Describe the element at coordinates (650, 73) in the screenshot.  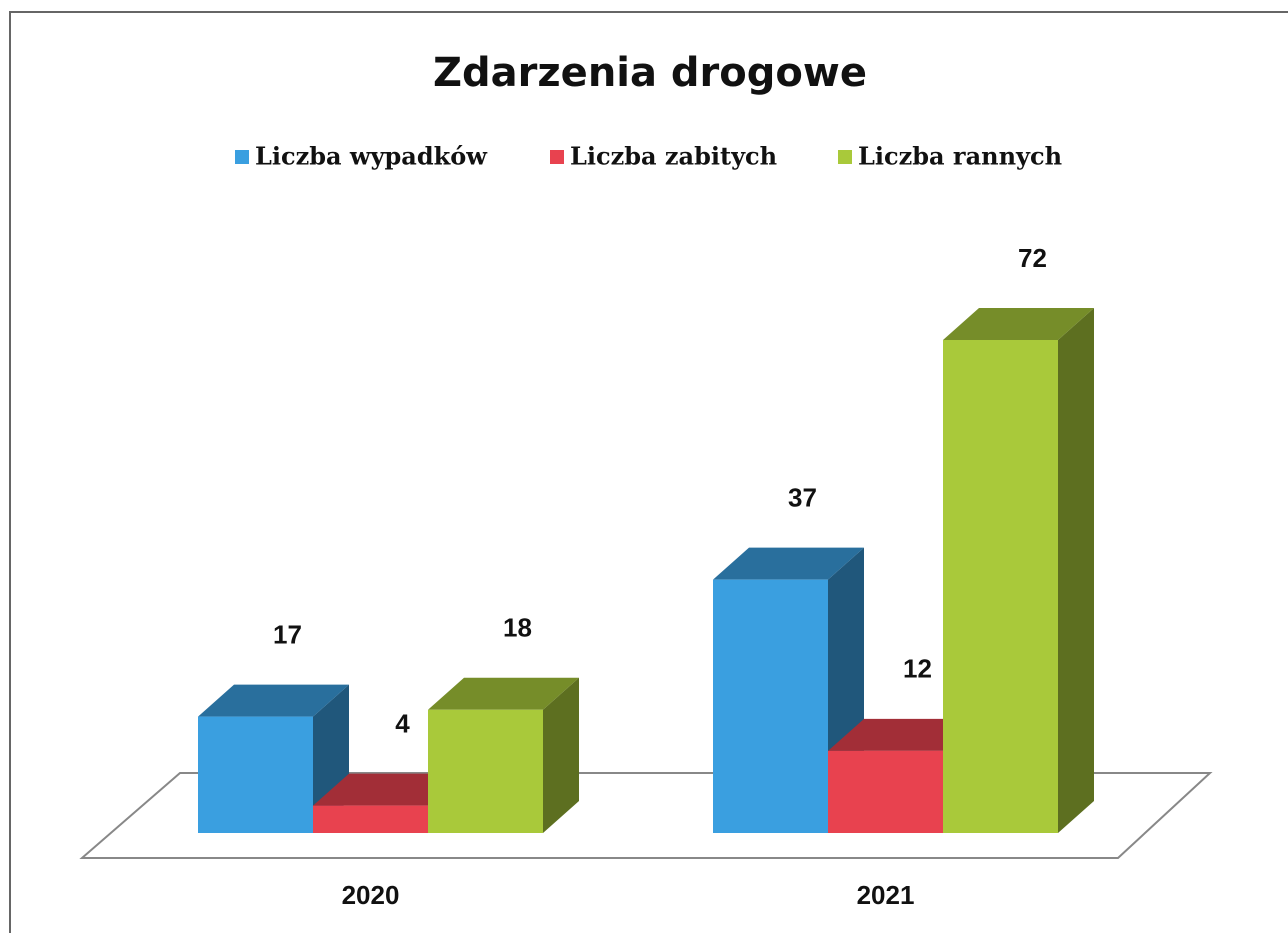
I see `chart-title: Zdarzenia drogowe` at that location.